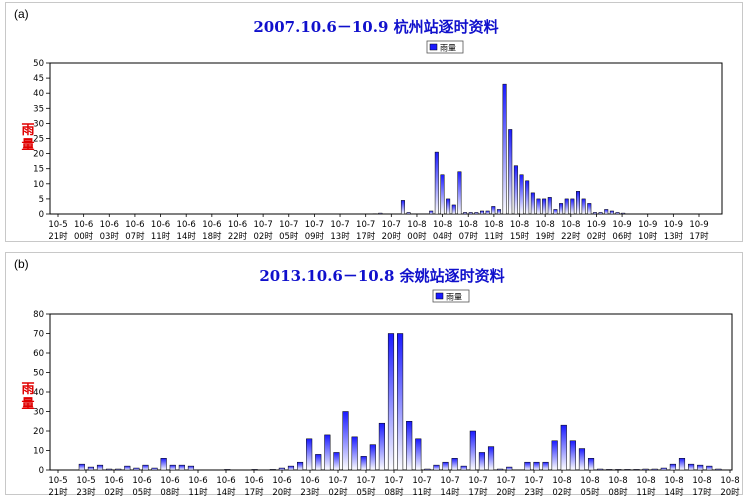 The image size is (747, 498). Describe the element at coordinates (110, 236) in the screenshot. I see `x-tick-label-hour: 03时` at that location.